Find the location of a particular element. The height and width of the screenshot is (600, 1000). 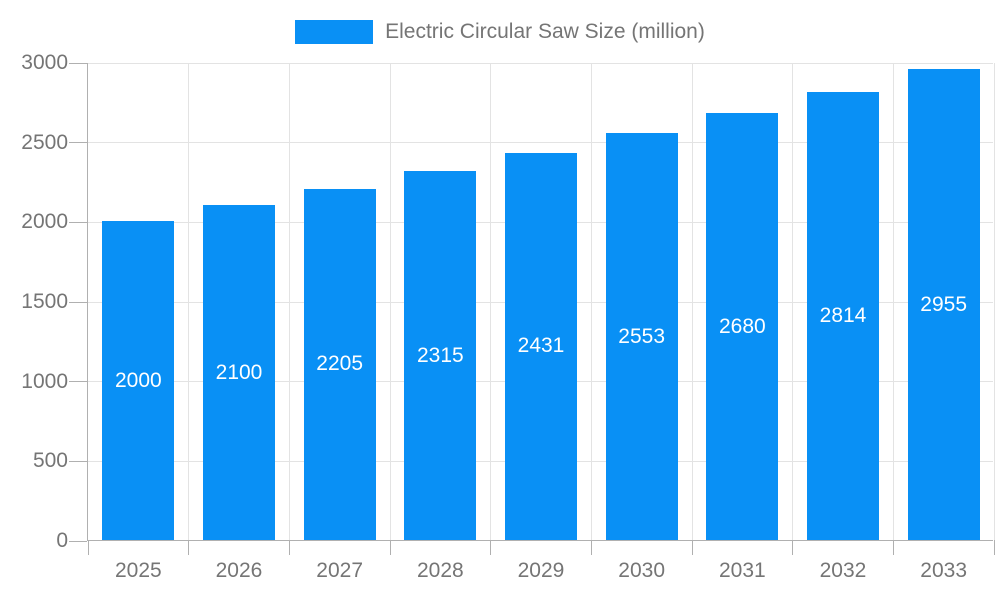

bar-value-label: 2431 is located at coordinates (541, 346).